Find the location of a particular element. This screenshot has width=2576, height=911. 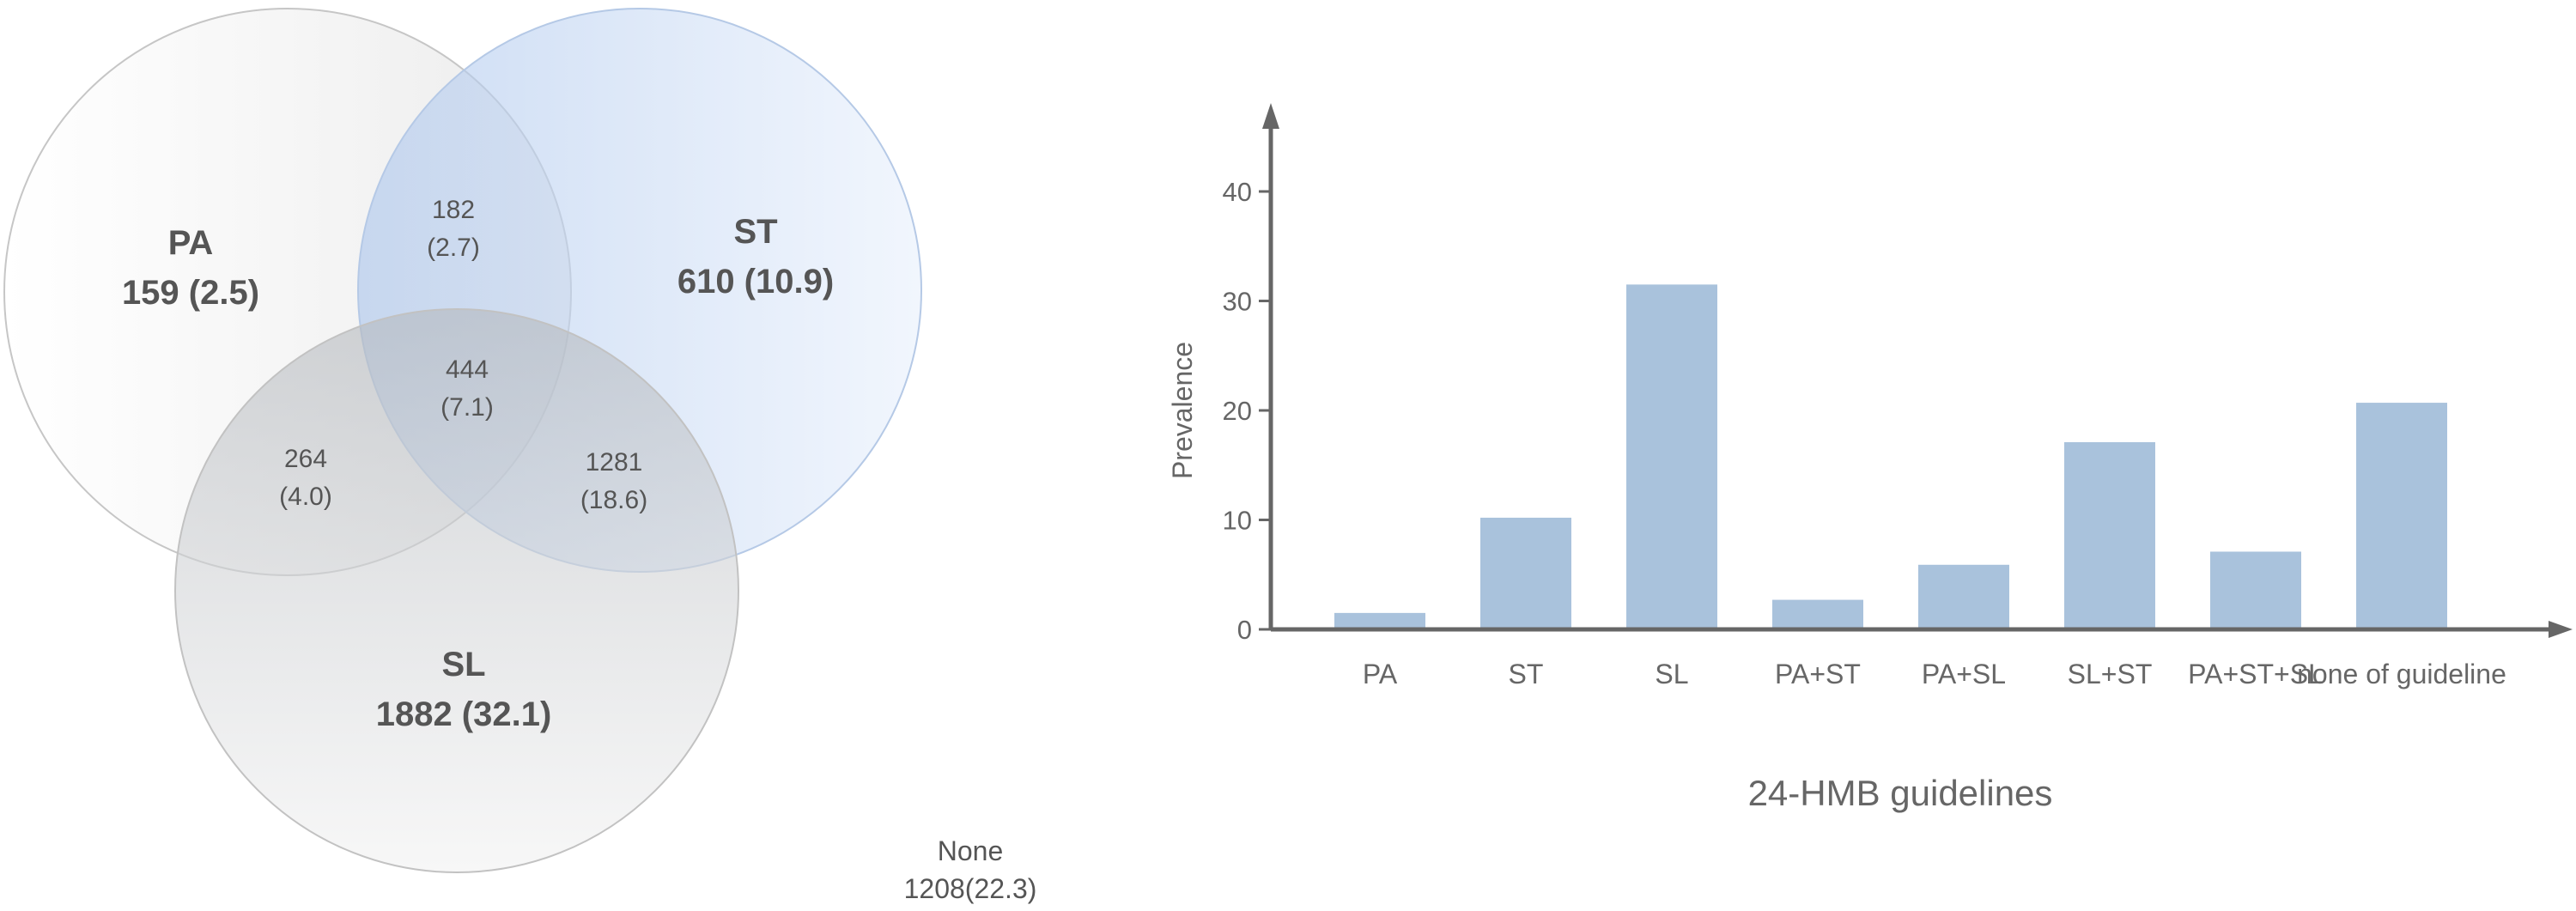

y-axis-title: Prevalence is located at coordinates (1182, 410).